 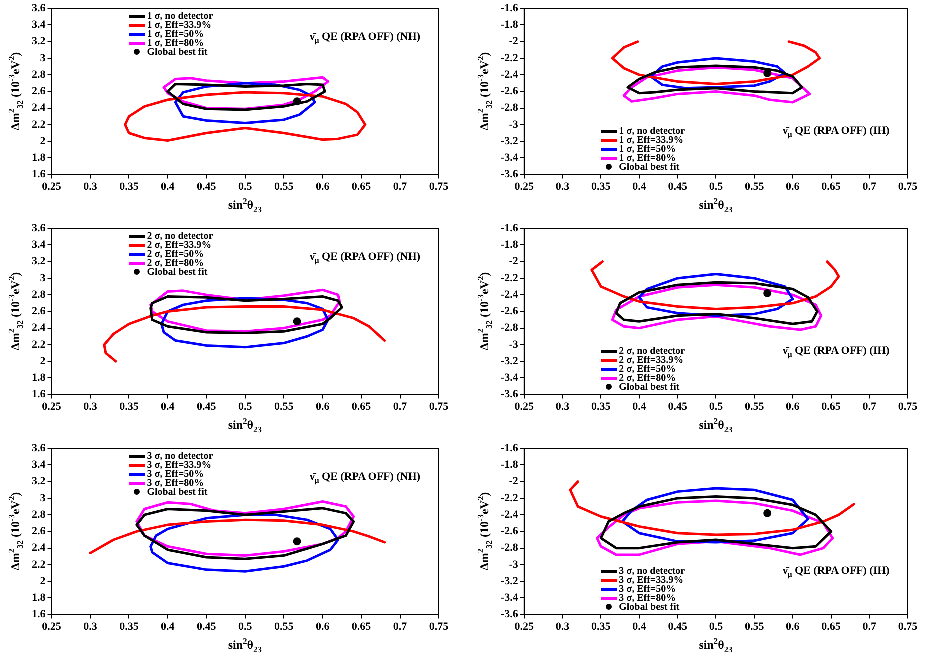 What do you see at coordinates (651, 360) in the screenshot?
I see `legend-label: 2 σ, Eff=33.9%` at bounding box center [651, 360].